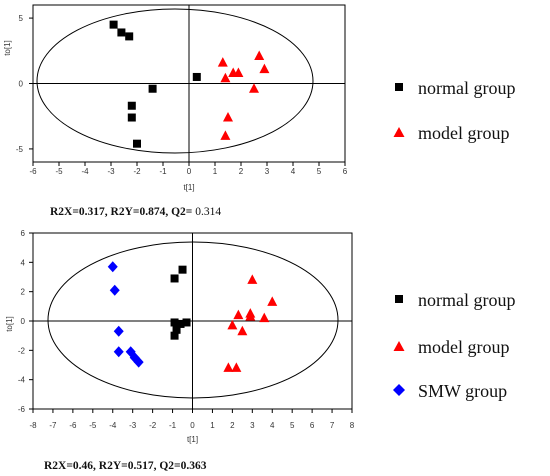 The image size is (550, 476). Describe the element at coordinates (93, 425) in the screenshot. I see `x-tick-label: -5` at that location.